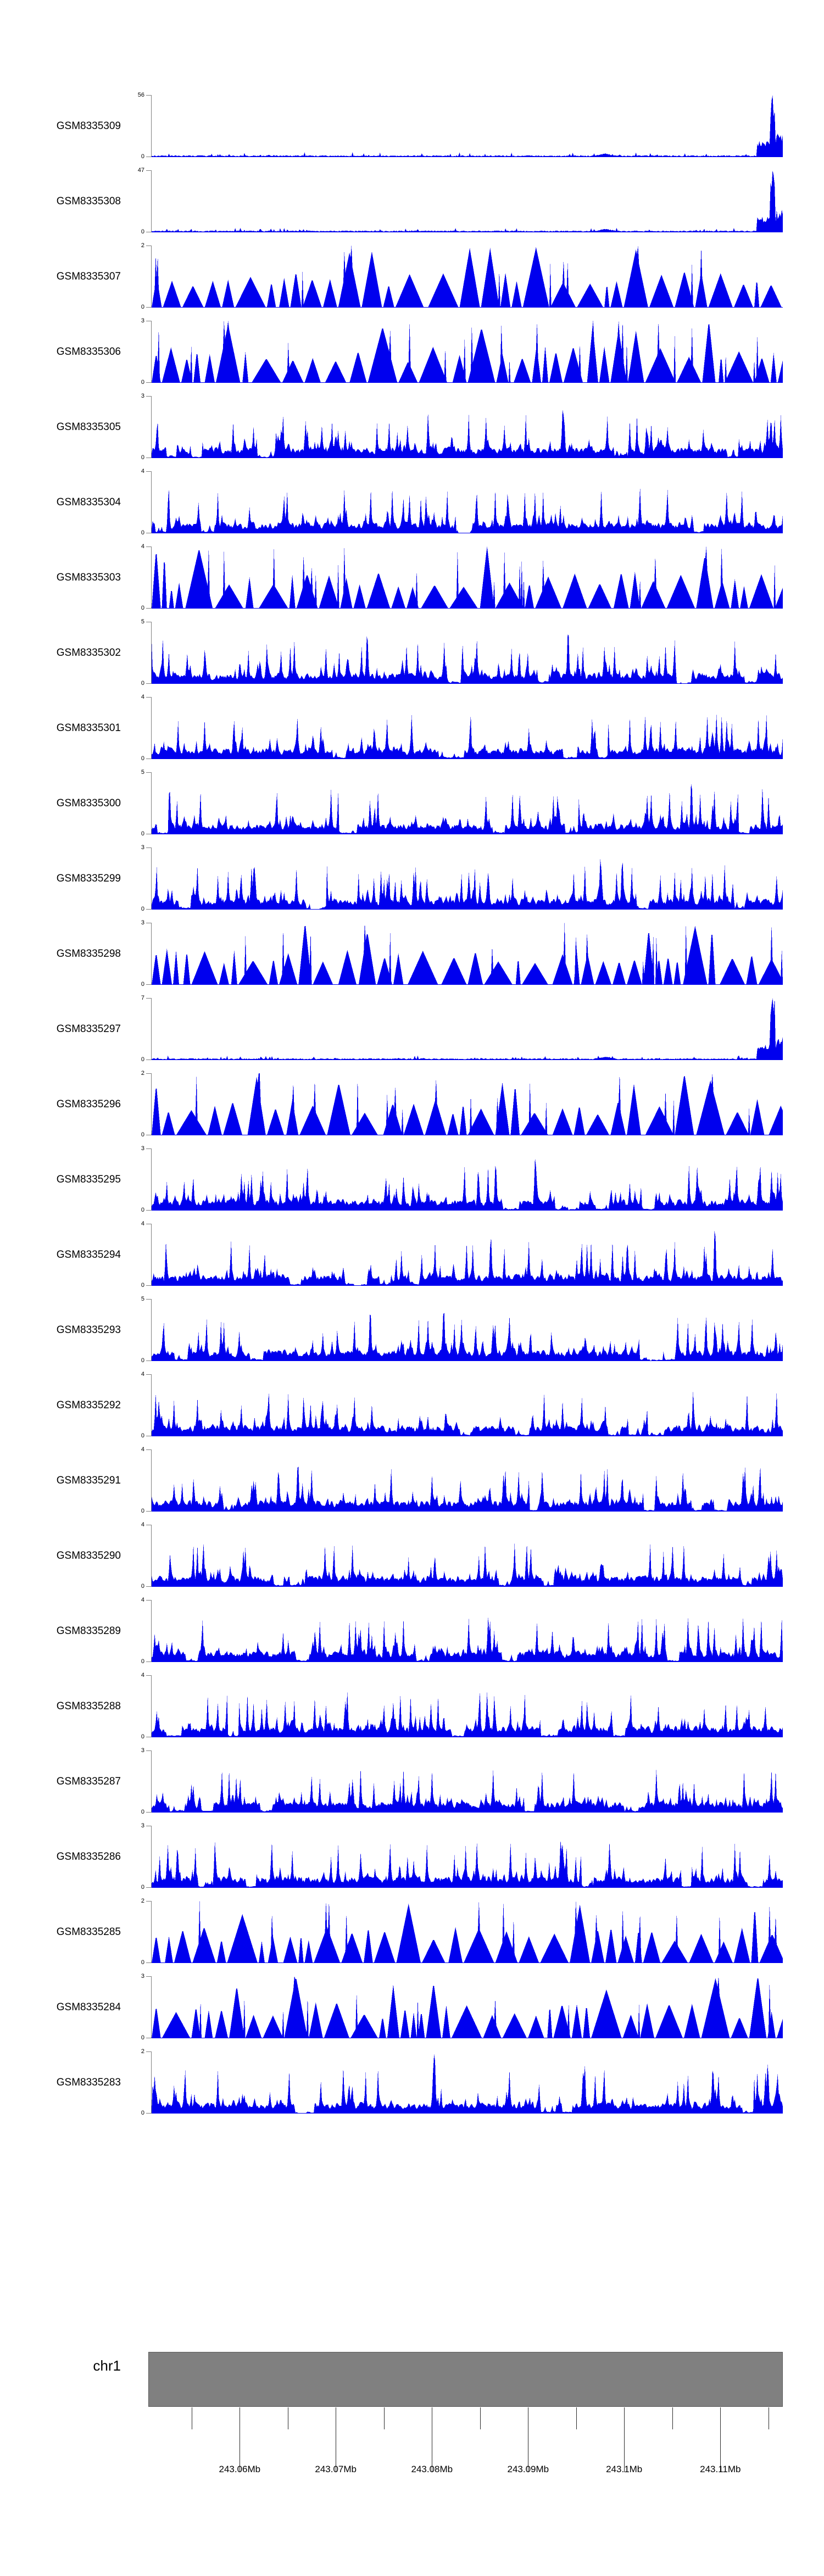  I want to click on coverage-track: GSM8335292 4 0, so click(412, 1409).